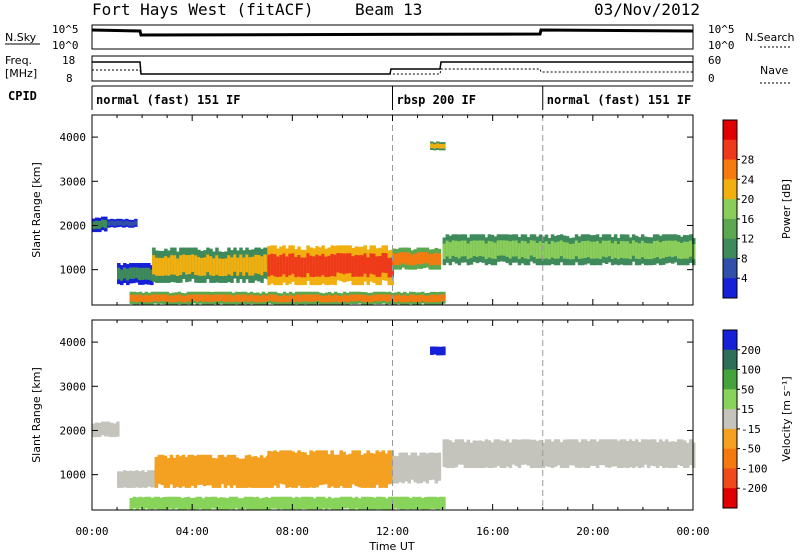 The image size is (800, 554). What do you see at coordinates (747, 409) in the screenshot?
I see `colorbar-tick-label: 15` at bounding box center [747, 409].